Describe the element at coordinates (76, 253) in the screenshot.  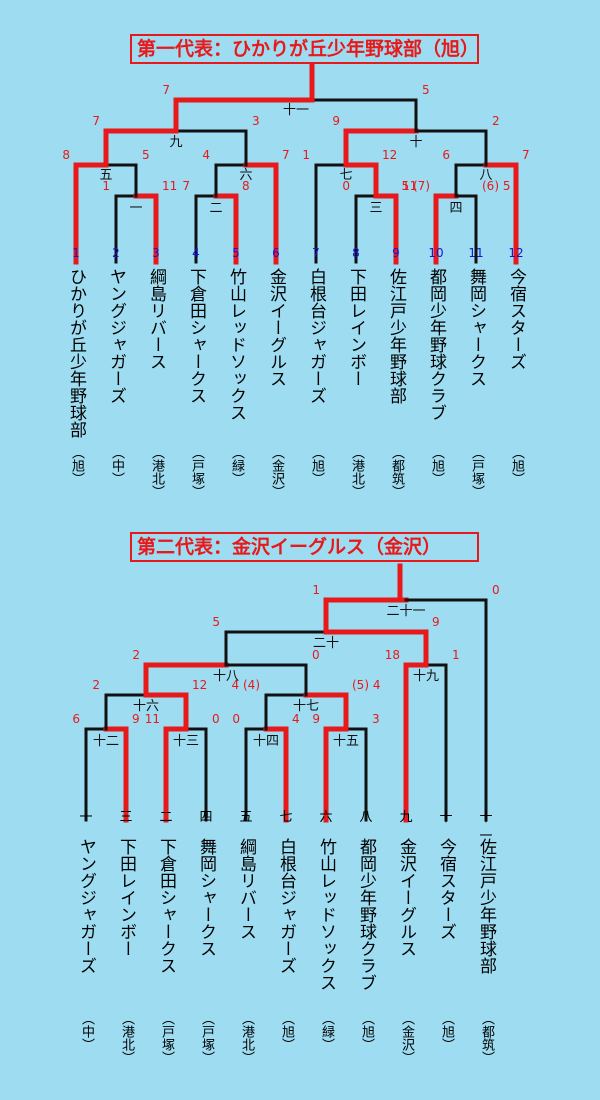
I see `team-number: 1` at that location.